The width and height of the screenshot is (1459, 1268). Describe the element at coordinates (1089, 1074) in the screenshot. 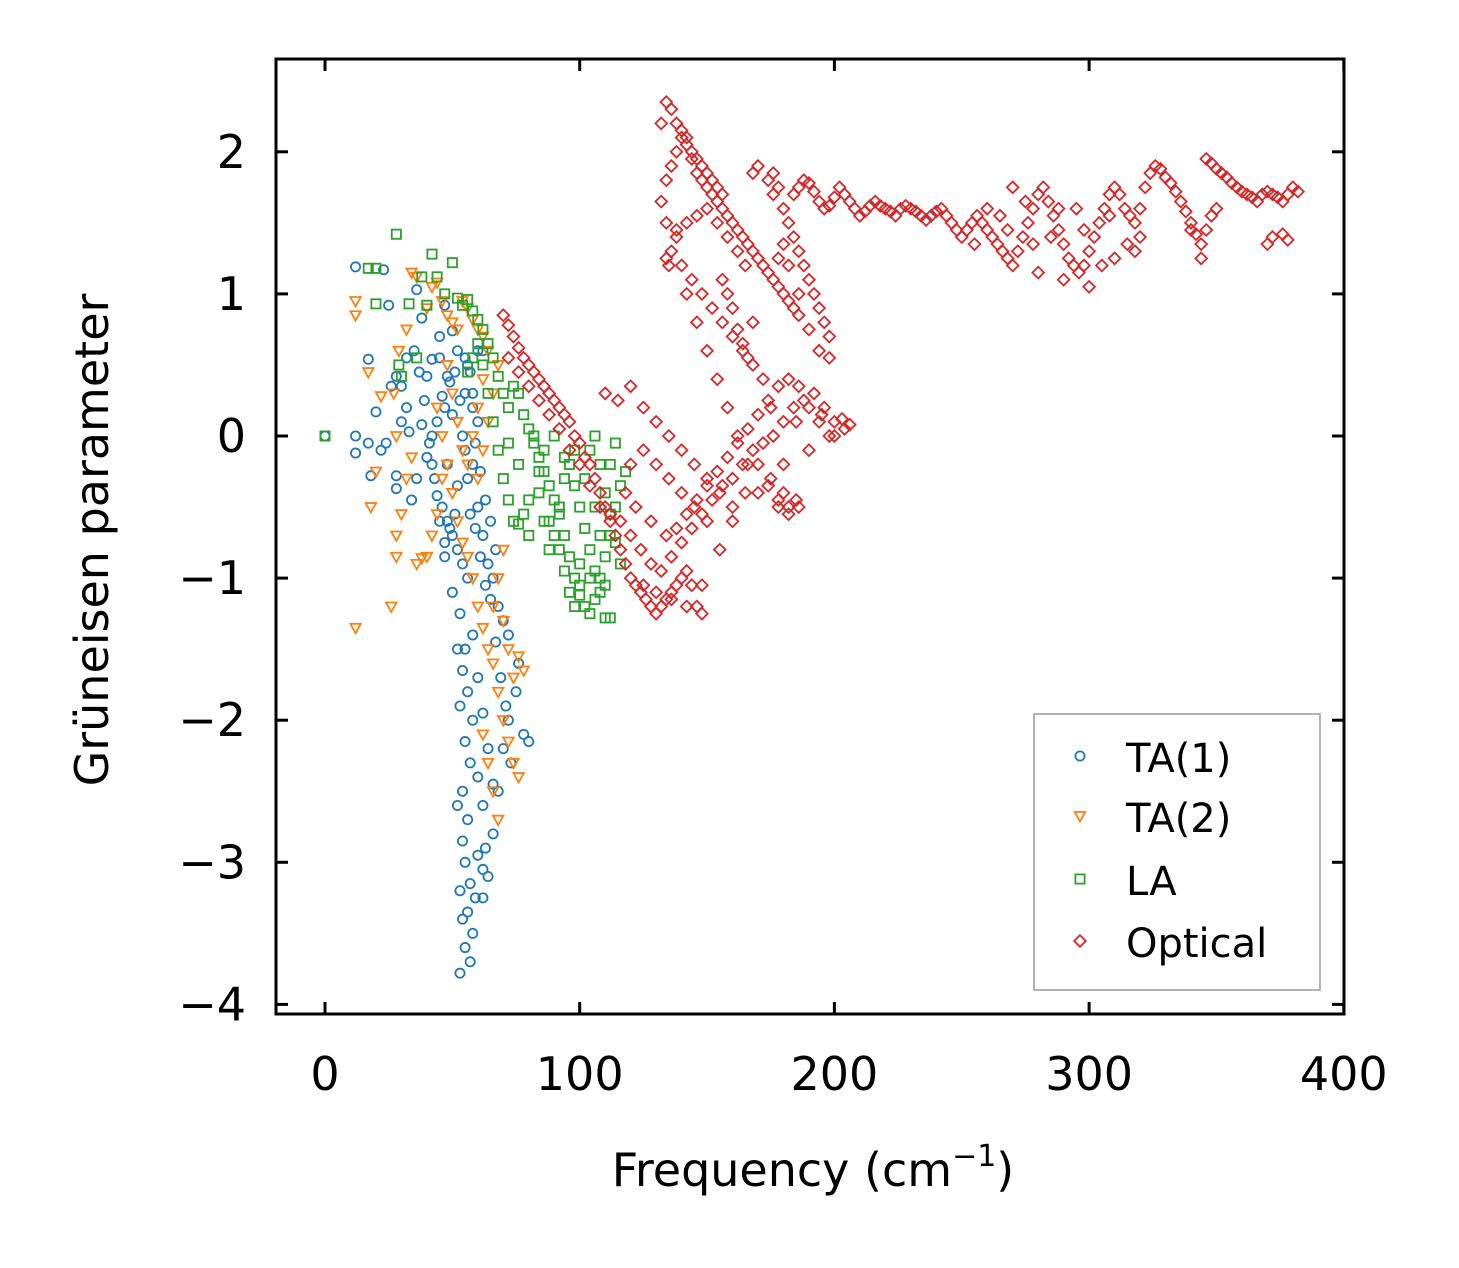

I see `x-tick-label: 300` at that location.